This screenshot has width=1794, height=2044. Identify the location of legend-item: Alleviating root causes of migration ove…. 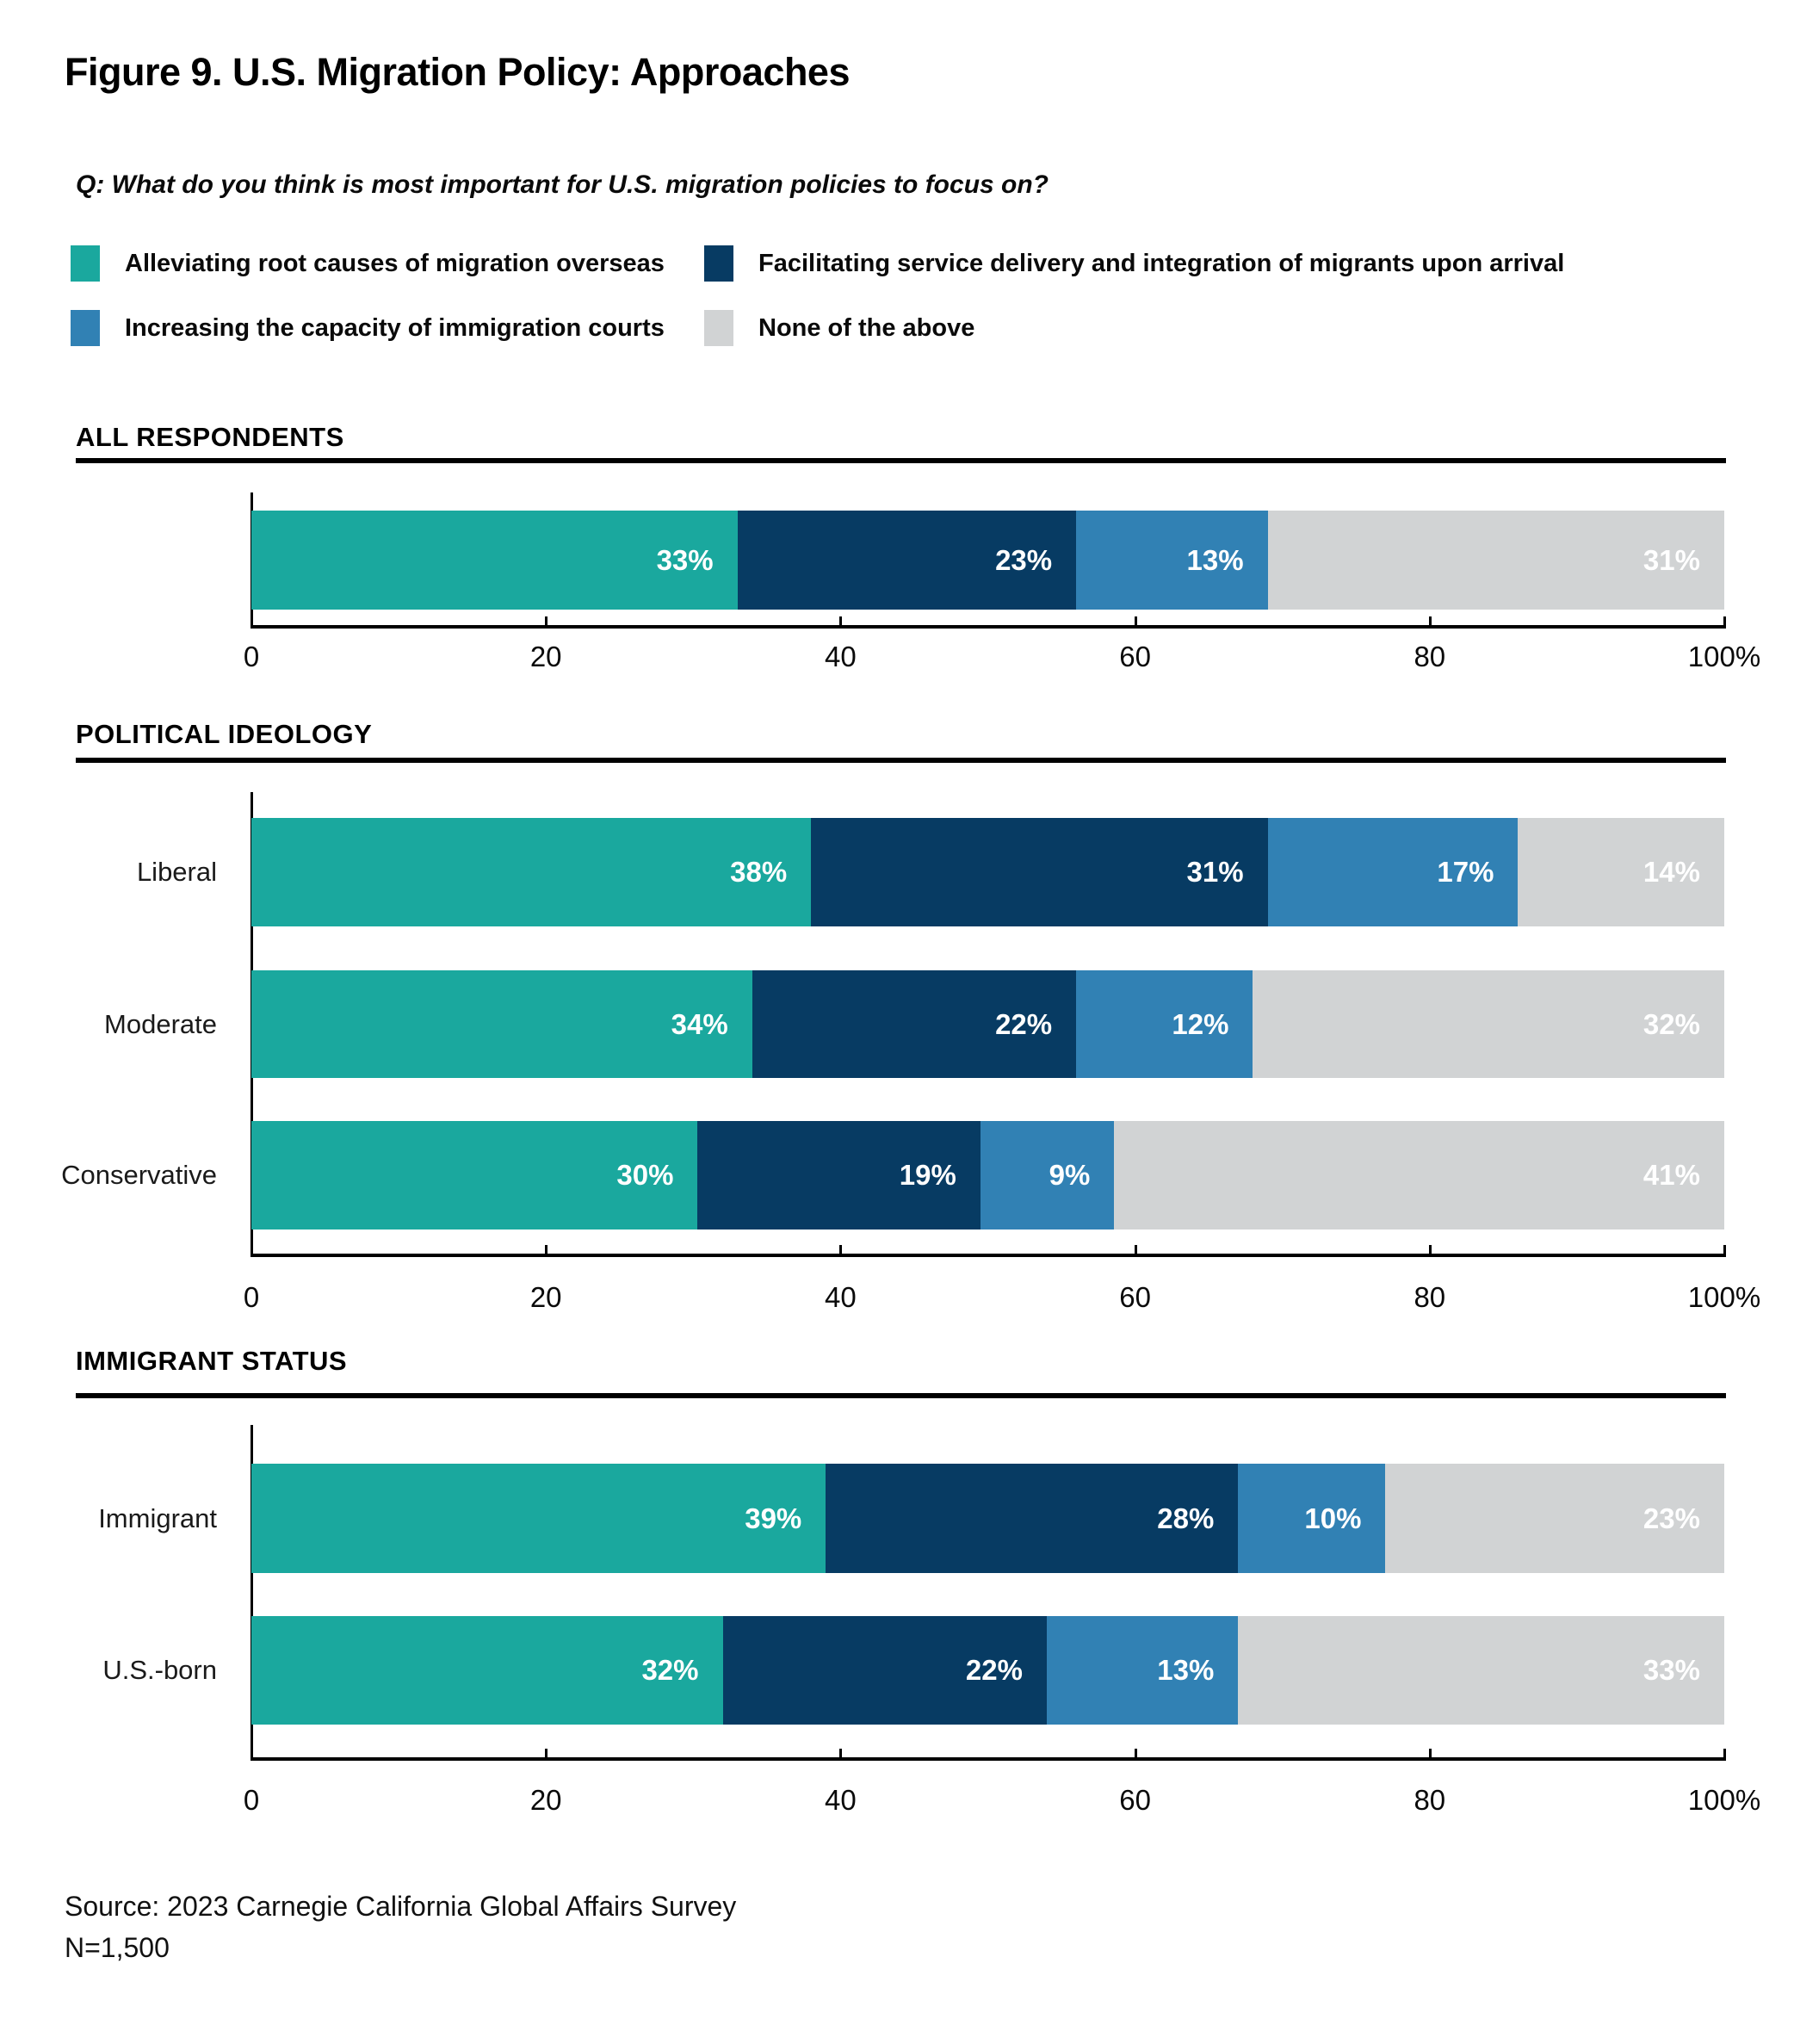
(387, 263).